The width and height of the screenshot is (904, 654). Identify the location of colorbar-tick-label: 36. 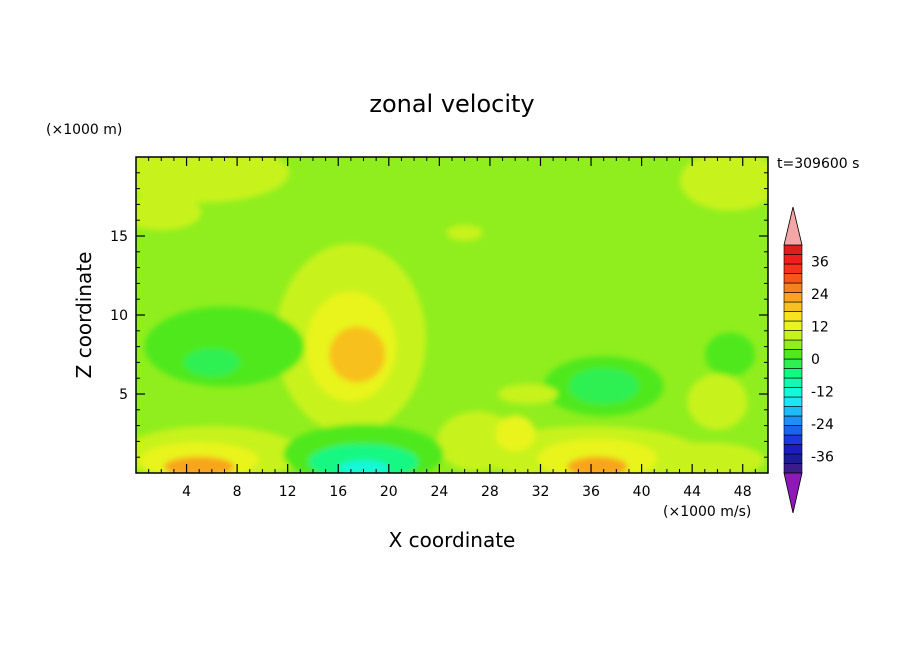
(820, 262).